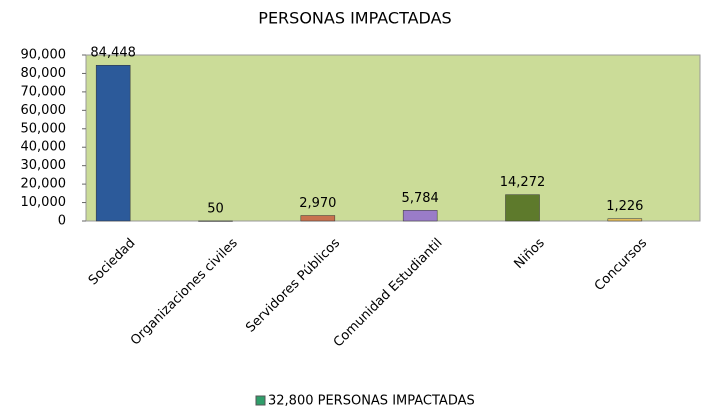 The image size is (710, 413). I want to click on y-tick-label: 50,000, so click(44, 128).